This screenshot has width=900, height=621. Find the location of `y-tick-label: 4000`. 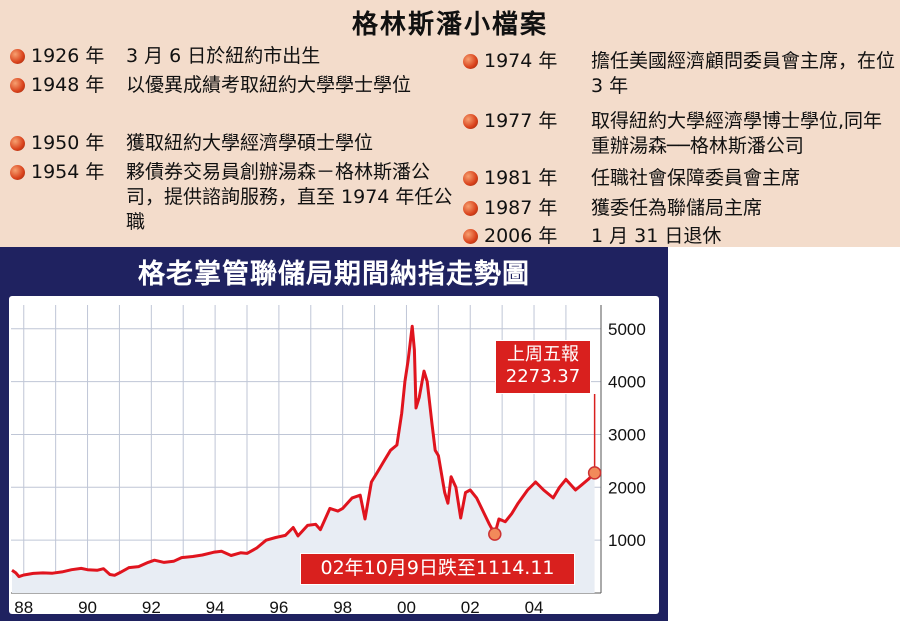

y-tick-label: 4000 is located at coordinates (627, 382).